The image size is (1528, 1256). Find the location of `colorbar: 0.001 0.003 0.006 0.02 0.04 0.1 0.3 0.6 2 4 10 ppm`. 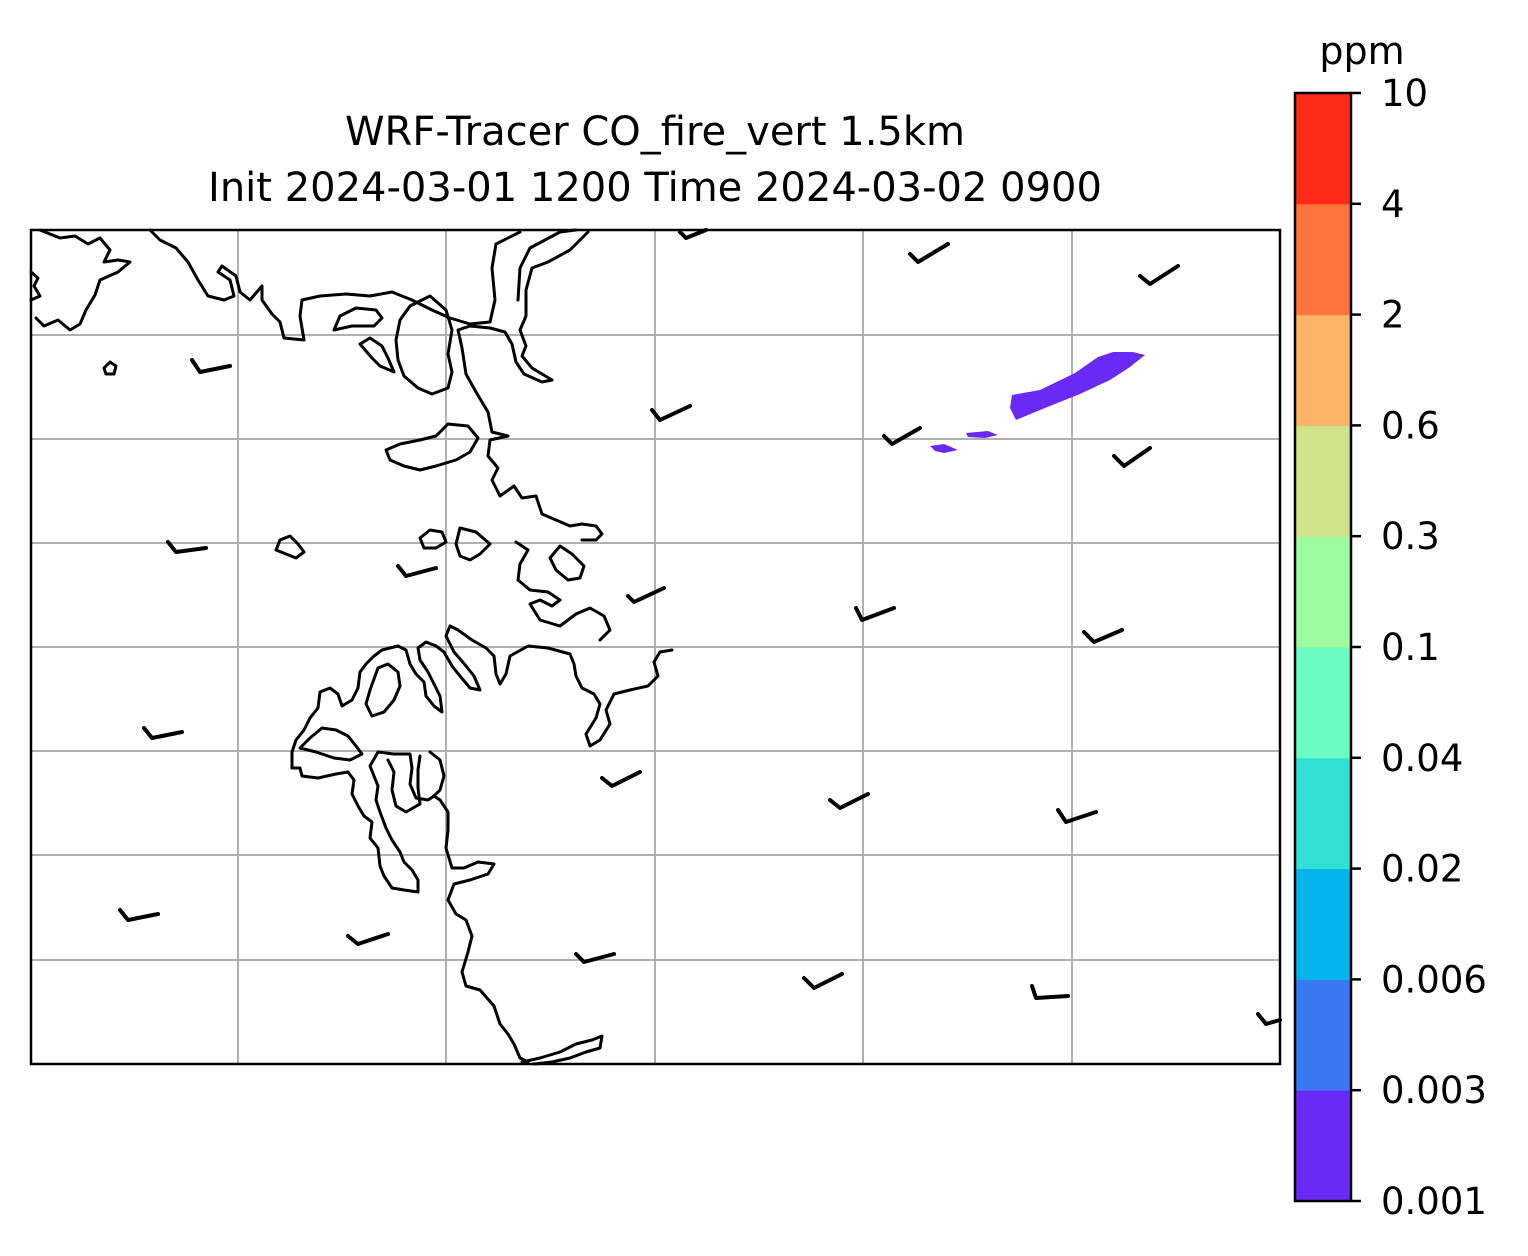

colorbar: 0.001 0.003 0.006 0.02 0.04 0.1 0.3 0.6 2 4 10 ppm is located at coordinates (1390, 626).